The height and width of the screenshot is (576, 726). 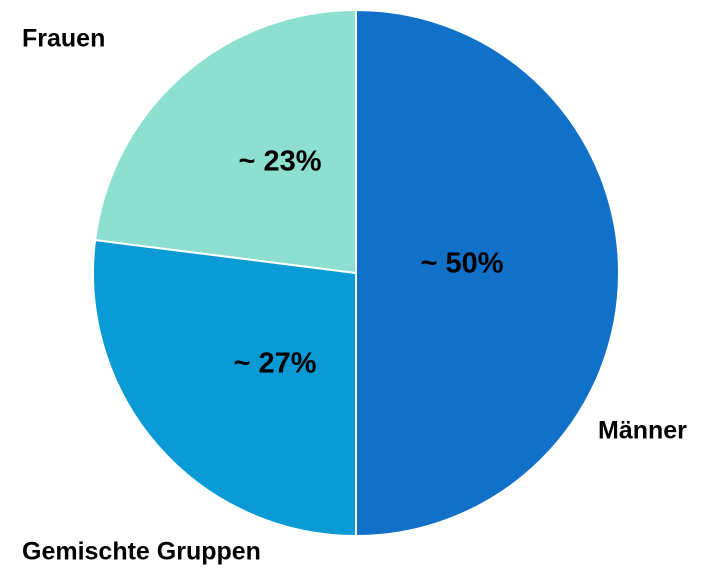 I want to click on category-label: Frauen, so click(x=63, y=39).